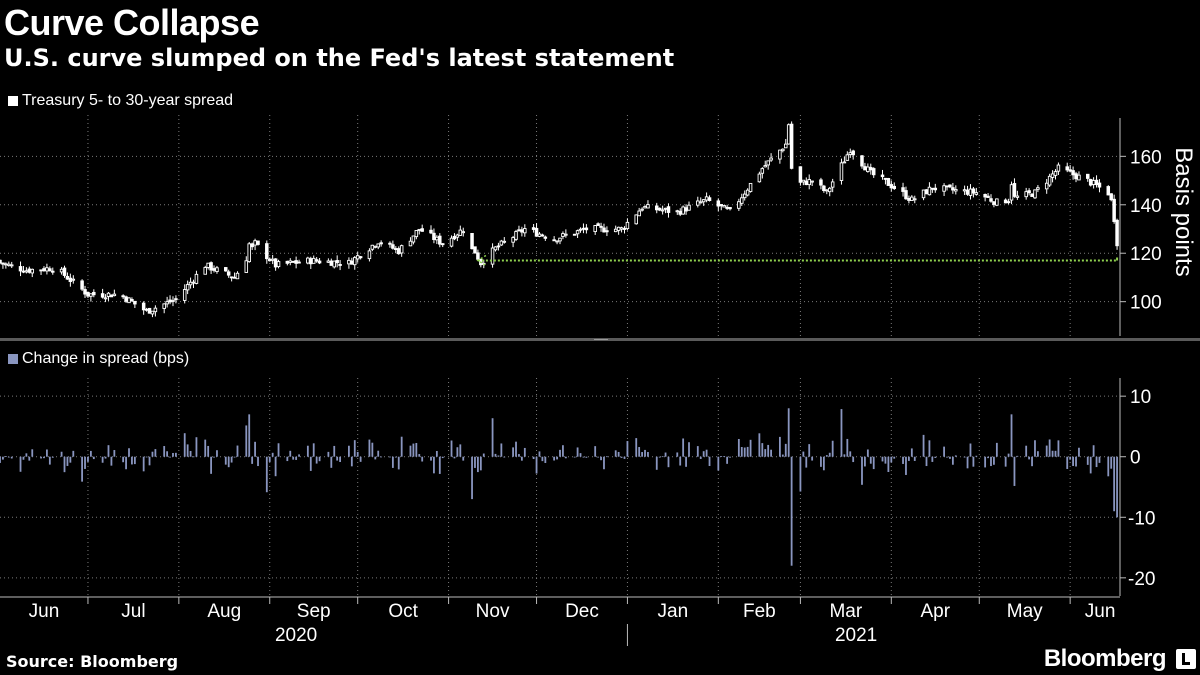  Describe the element at coordinates (1105, 658) in the screenshot. I see `brand-name: Bloomberg` at that location.